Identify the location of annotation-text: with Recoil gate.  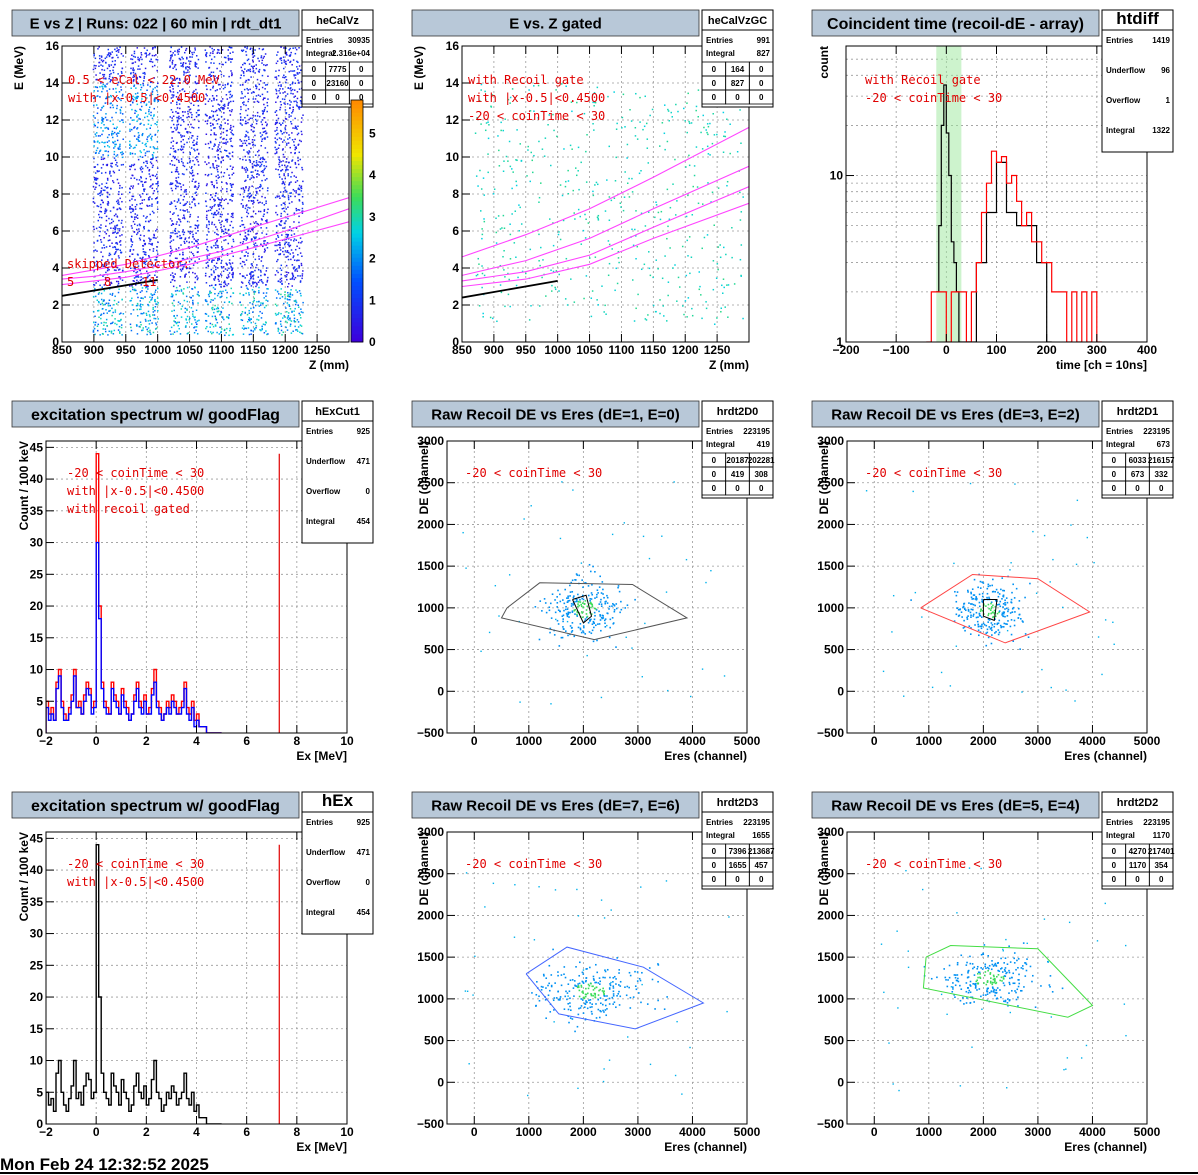
(526, 80).